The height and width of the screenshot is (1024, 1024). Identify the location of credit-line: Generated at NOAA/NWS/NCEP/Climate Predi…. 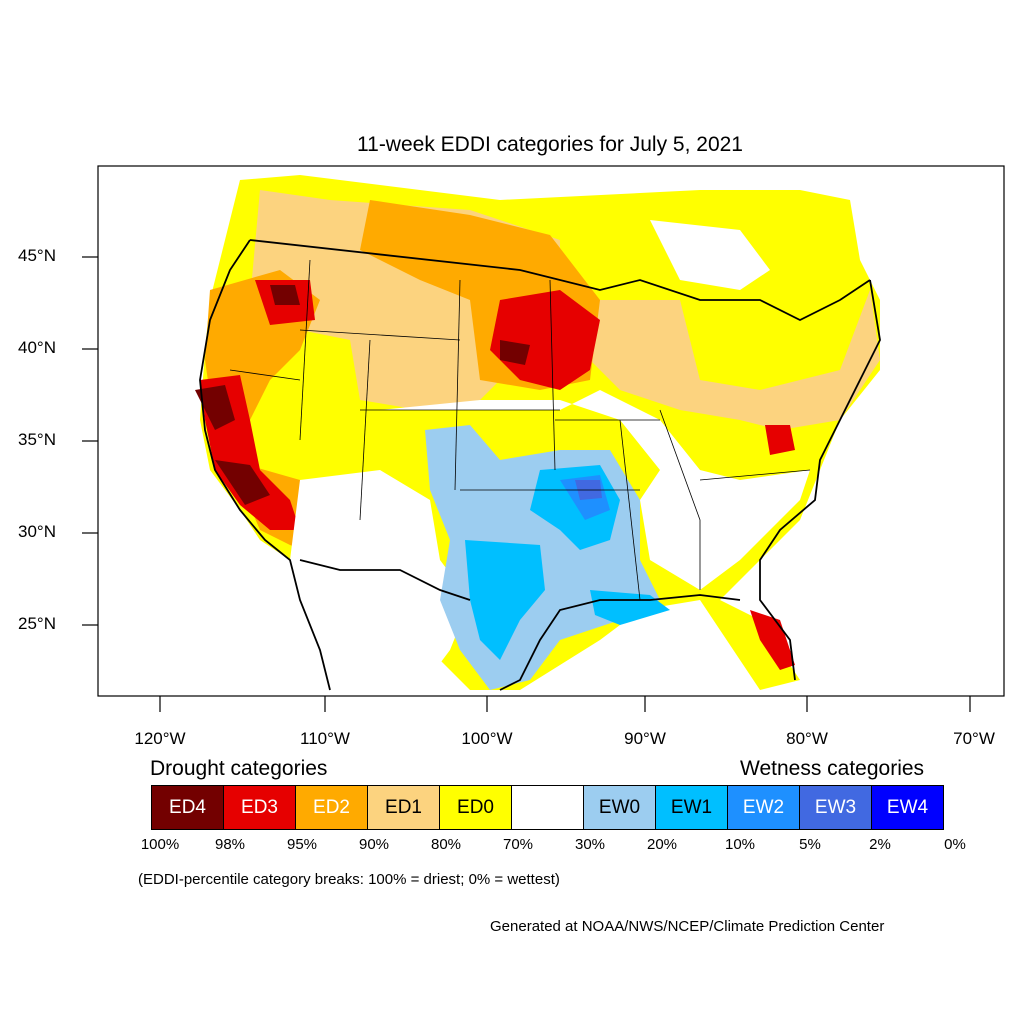
(687, 926).